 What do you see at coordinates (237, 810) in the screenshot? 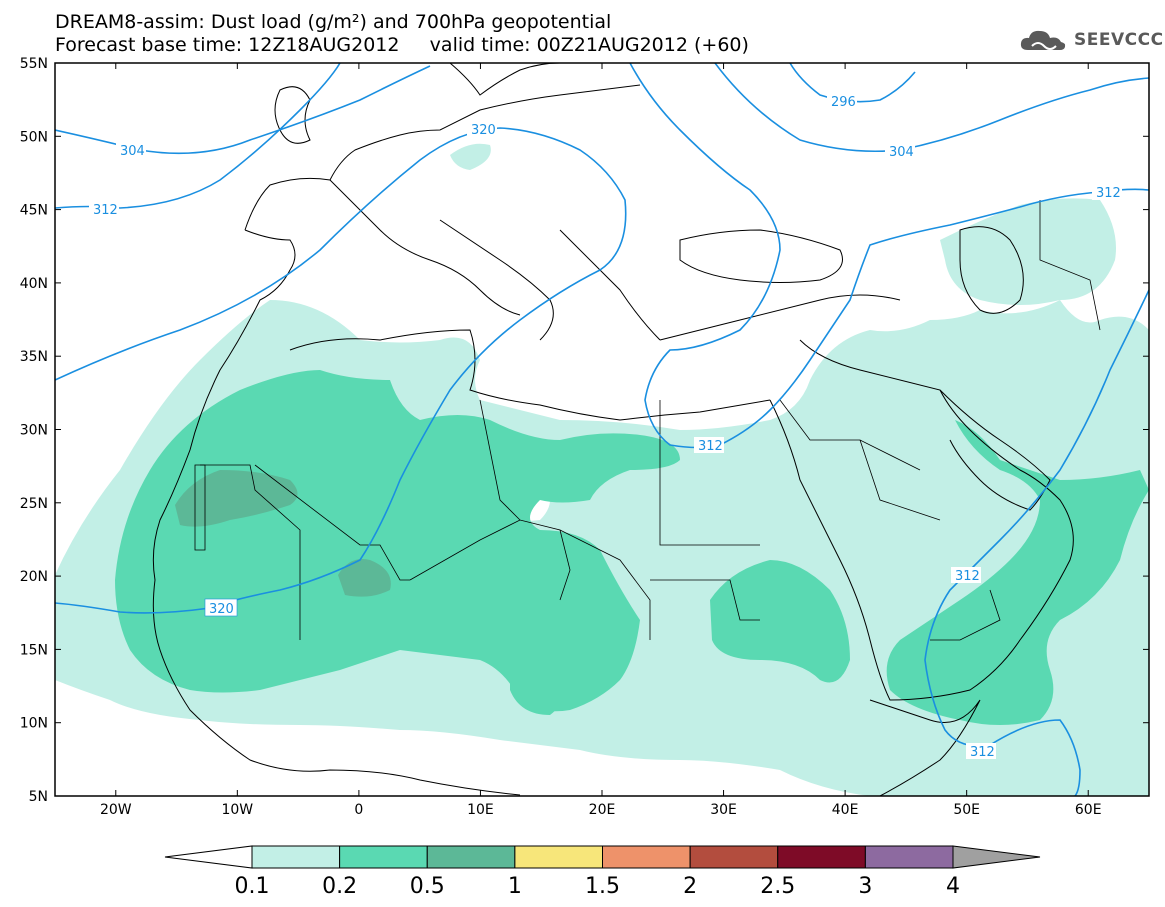
I see `lon-label: 10W` at bounding box center [237, 810].